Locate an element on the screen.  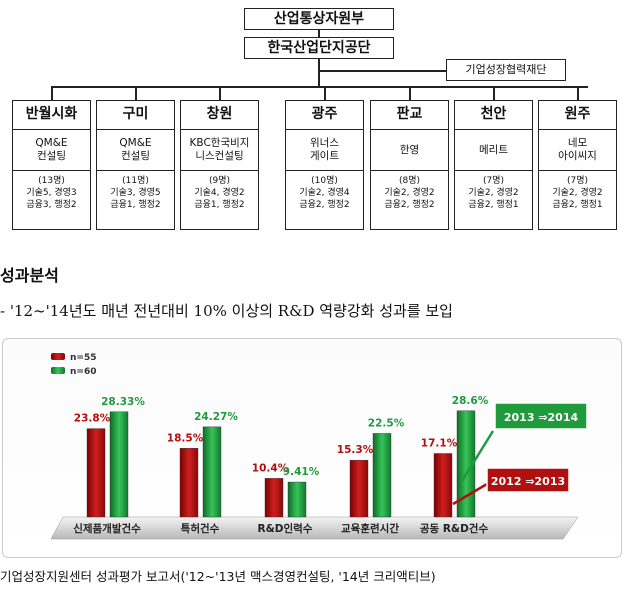
legend-label: n=55 is located at coordinates (83, 358).